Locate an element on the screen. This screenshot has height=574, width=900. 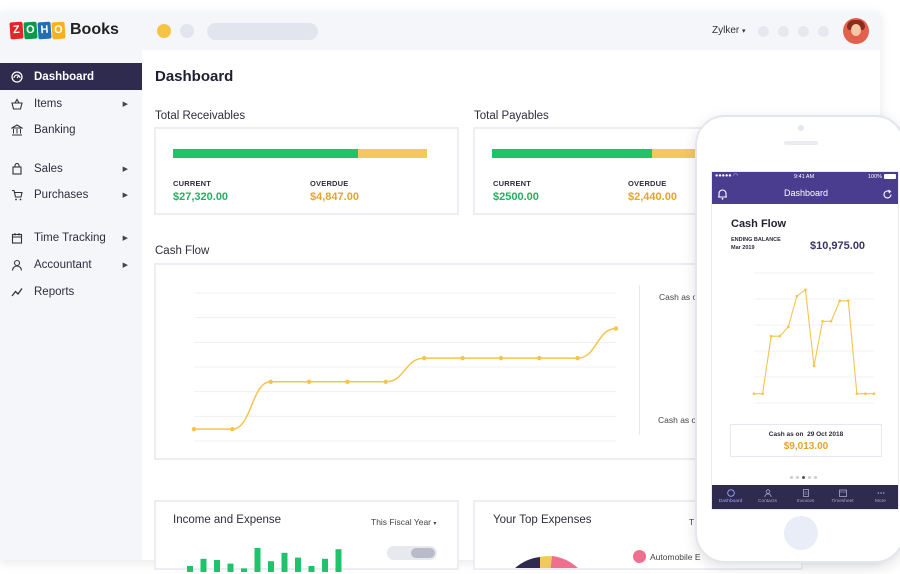
phone-card-title: Cash Flow is located at coordinates (759, 224).